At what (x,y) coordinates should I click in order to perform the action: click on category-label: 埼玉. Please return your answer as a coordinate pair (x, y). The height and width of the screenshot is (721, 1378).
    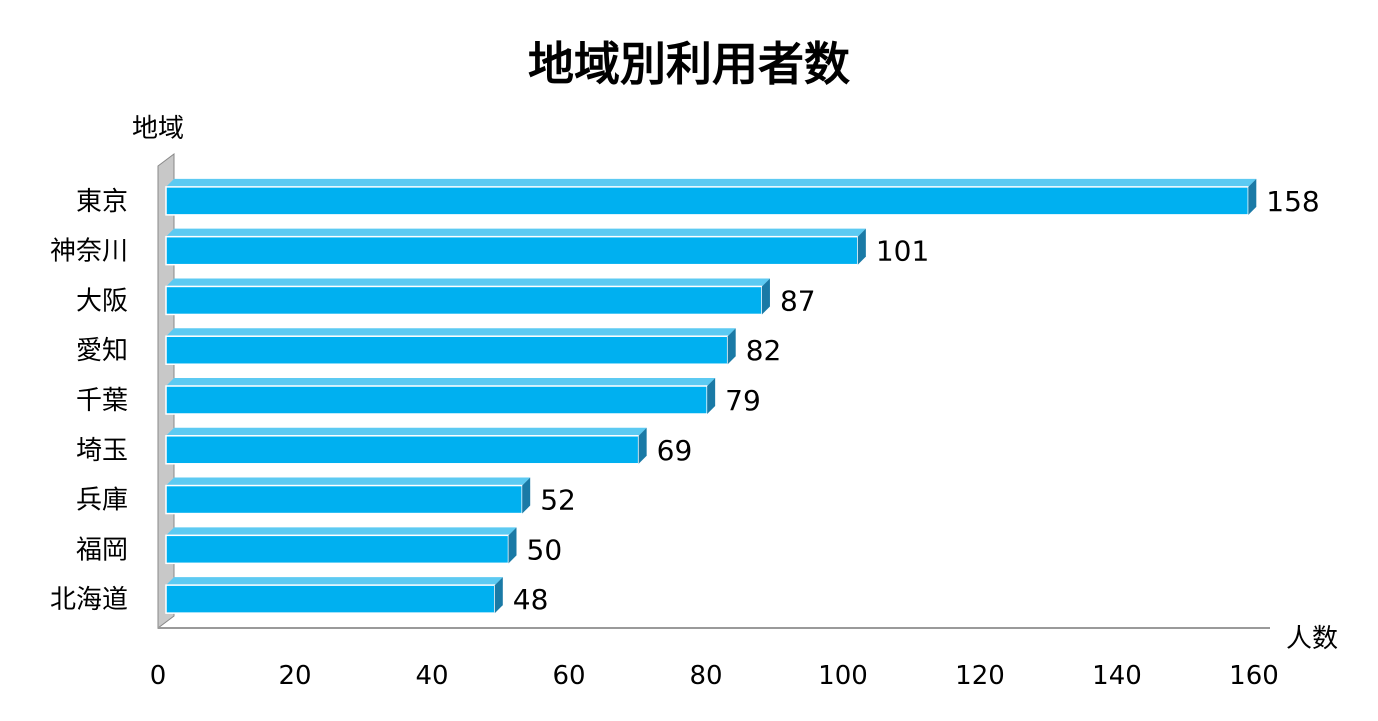
    Looking at the image, I should click on (102, 451).